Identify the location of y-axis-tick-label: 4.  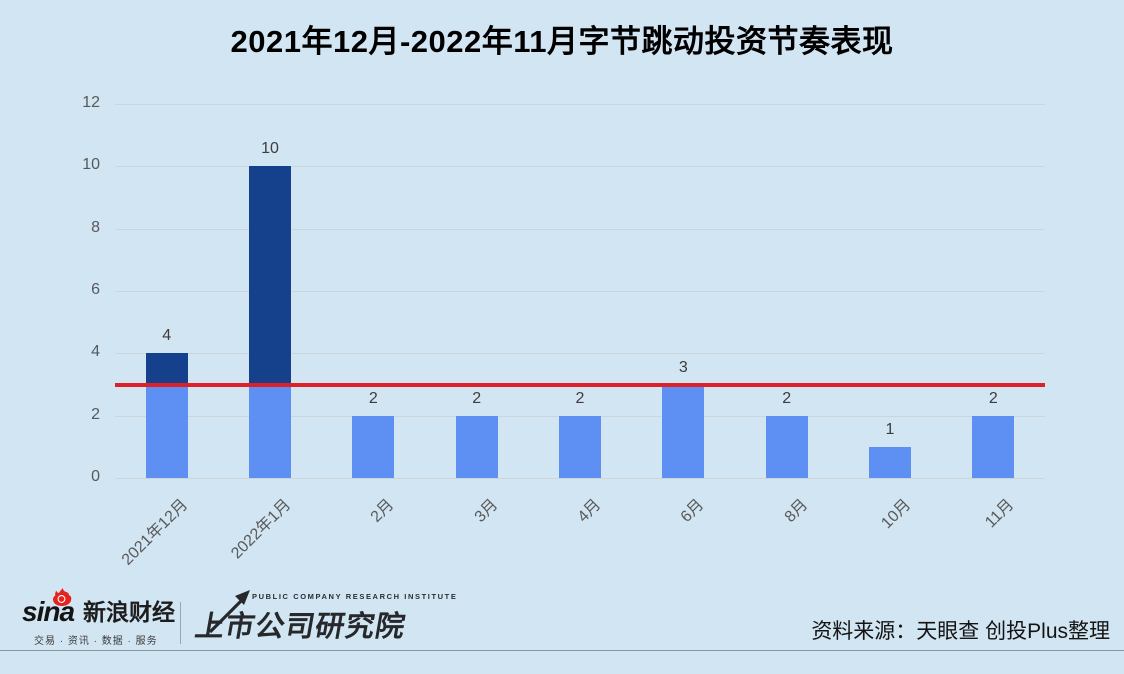
(95, 352).